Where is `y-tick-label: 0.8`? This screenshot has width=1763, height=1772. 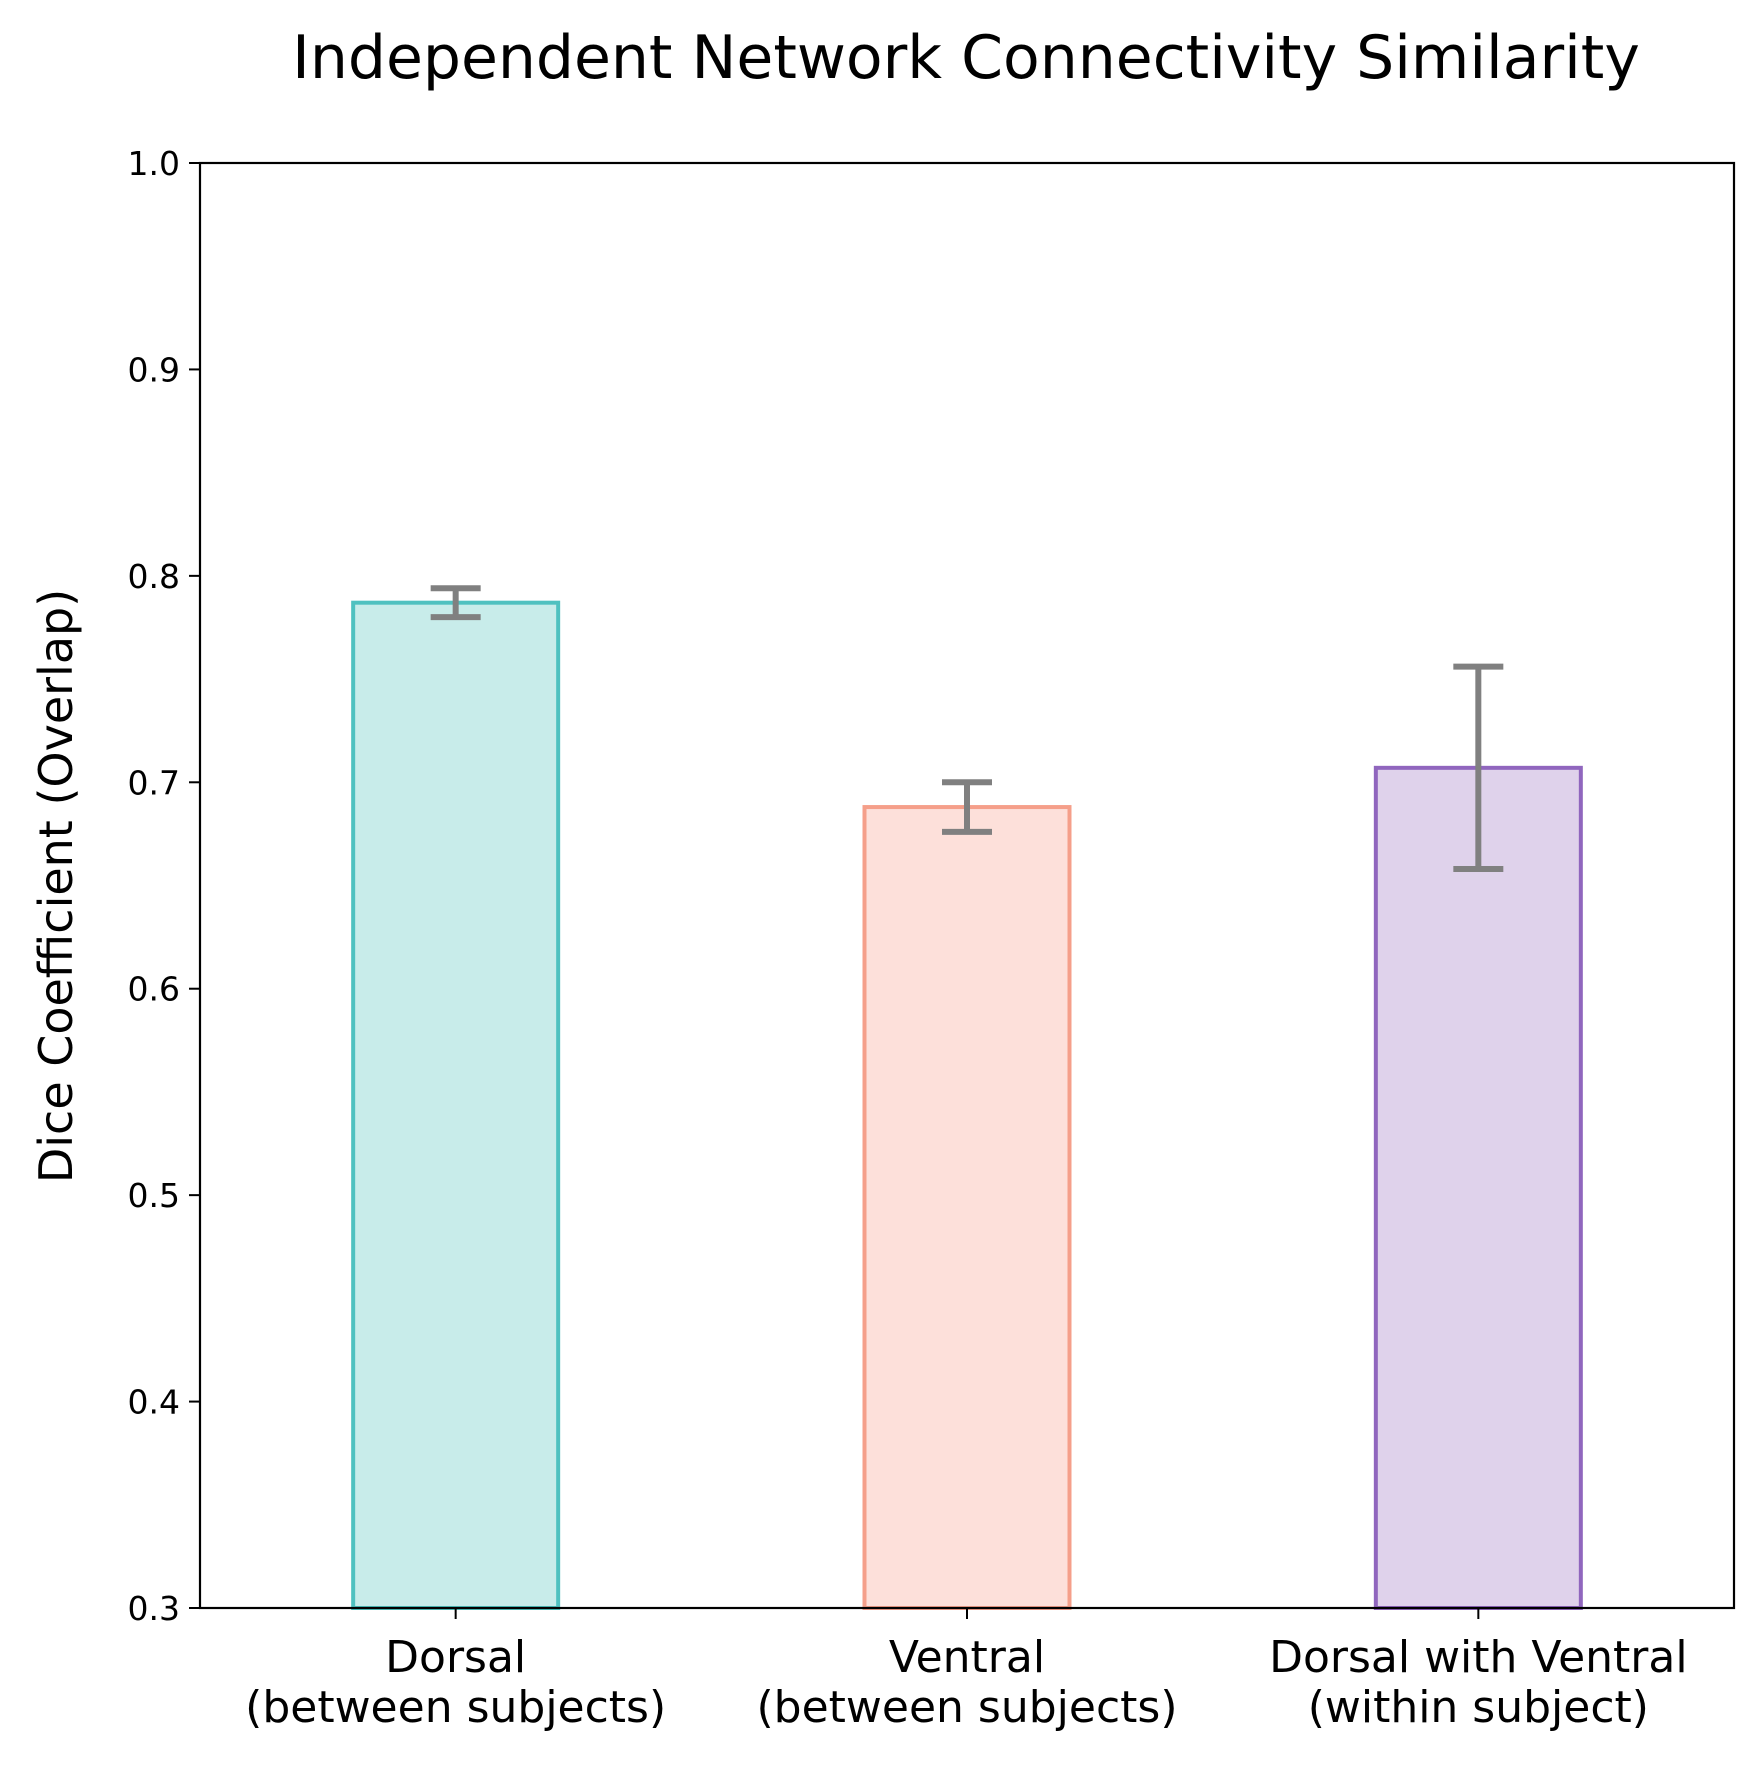 y-tick-label: 0.8 is located at coordinates (154, 576).